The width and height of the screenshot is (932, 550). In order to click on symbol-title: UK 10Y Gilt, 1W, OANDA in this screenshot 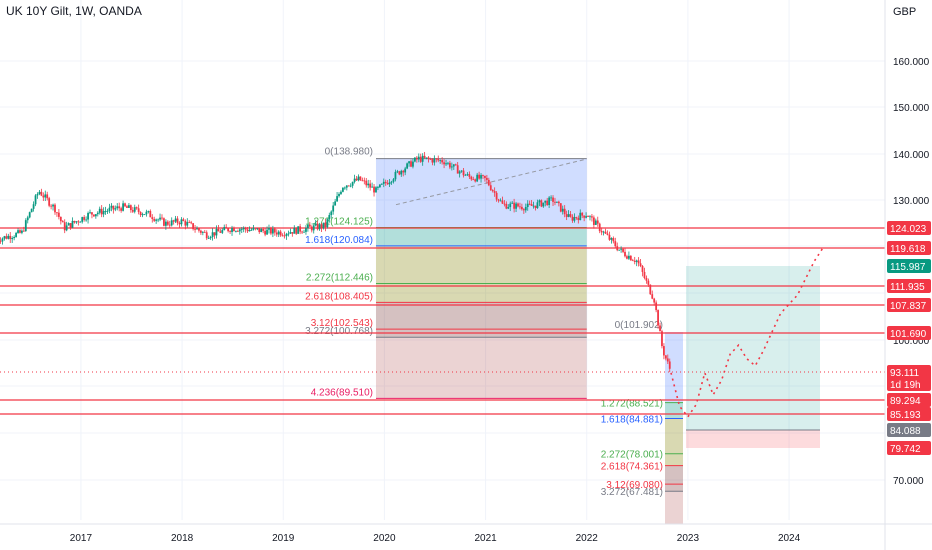, I will do `click(74, 11)`.